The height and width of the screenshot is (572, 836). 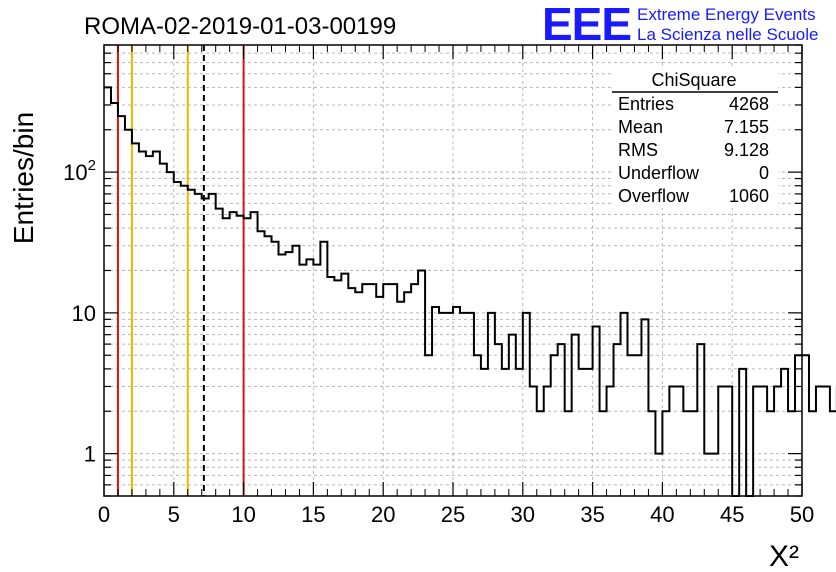 I want to click on x-tick-label: 50, so click(x=802, y=514).